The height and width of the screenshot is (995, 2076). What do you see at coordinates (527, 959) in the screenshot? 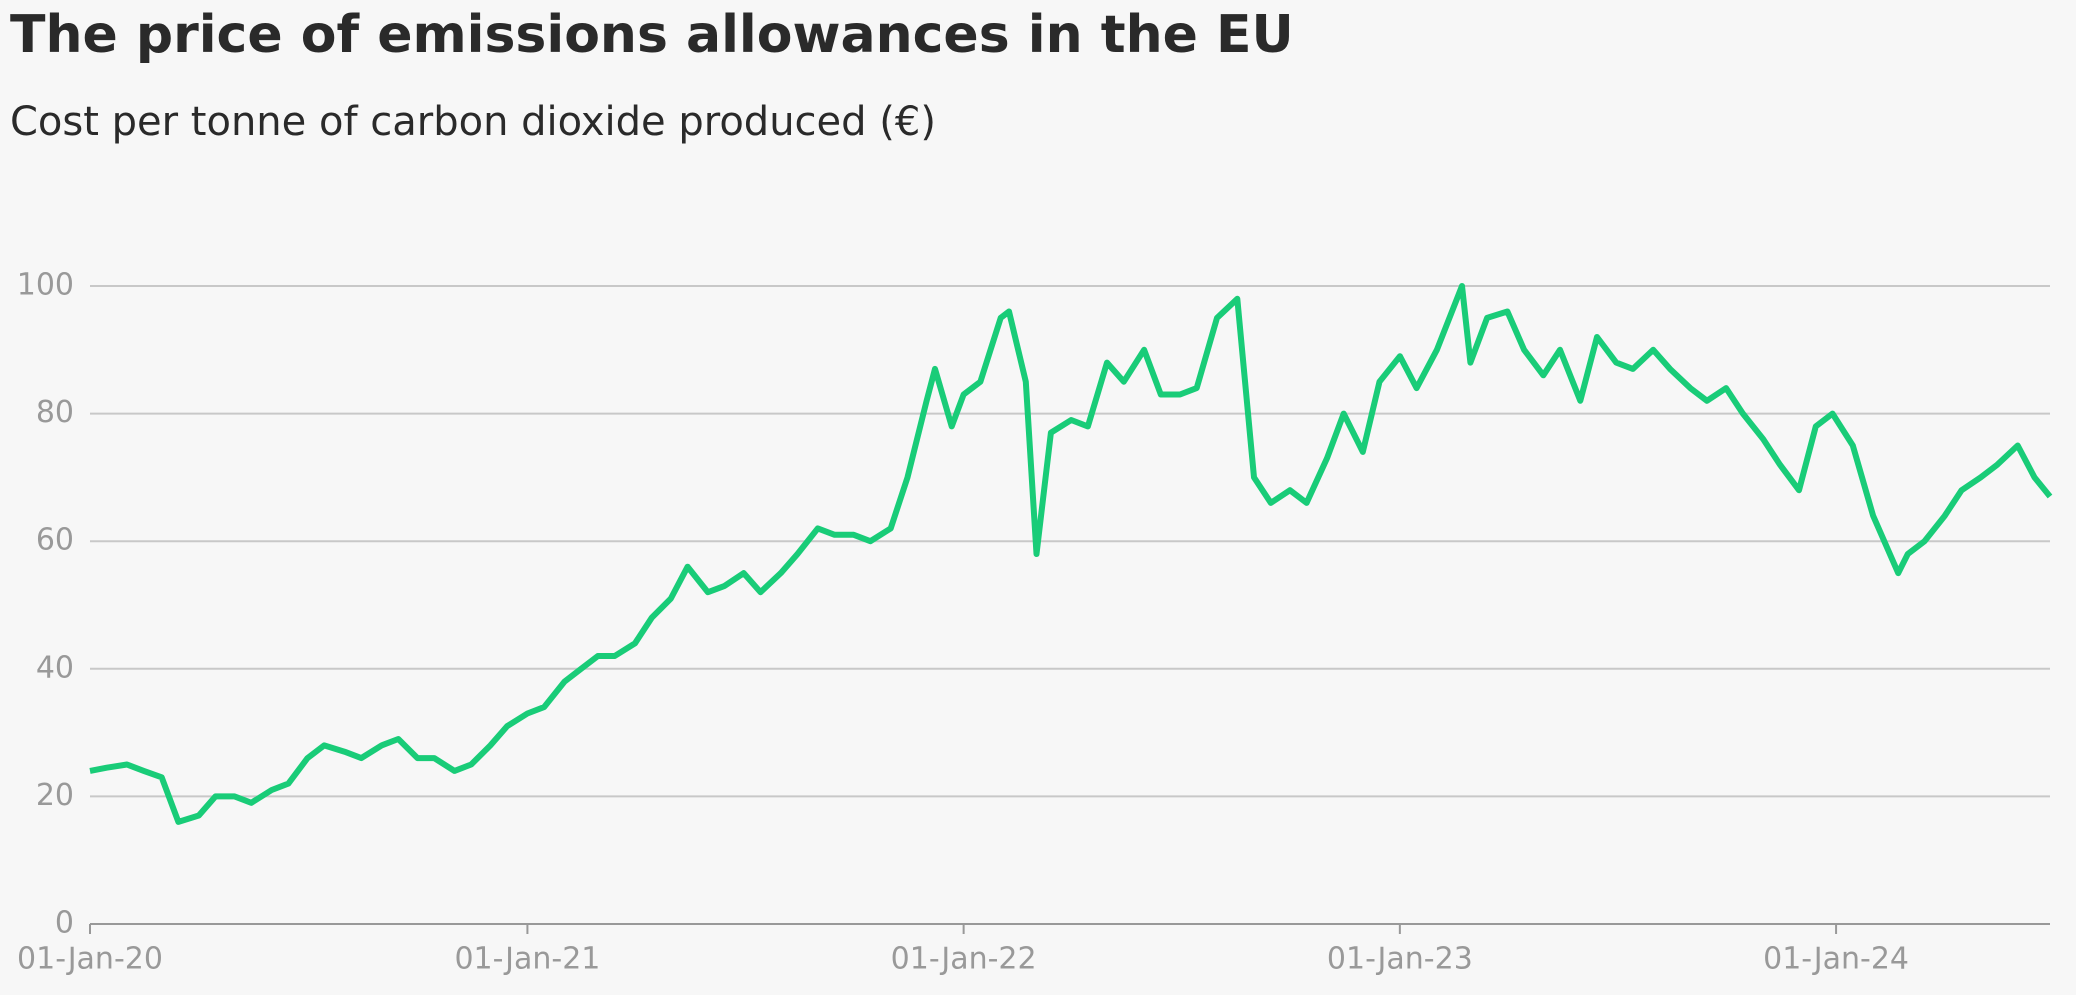
I see `x-tick-label: 01-Jan-21` at bounding box center [527, 959].